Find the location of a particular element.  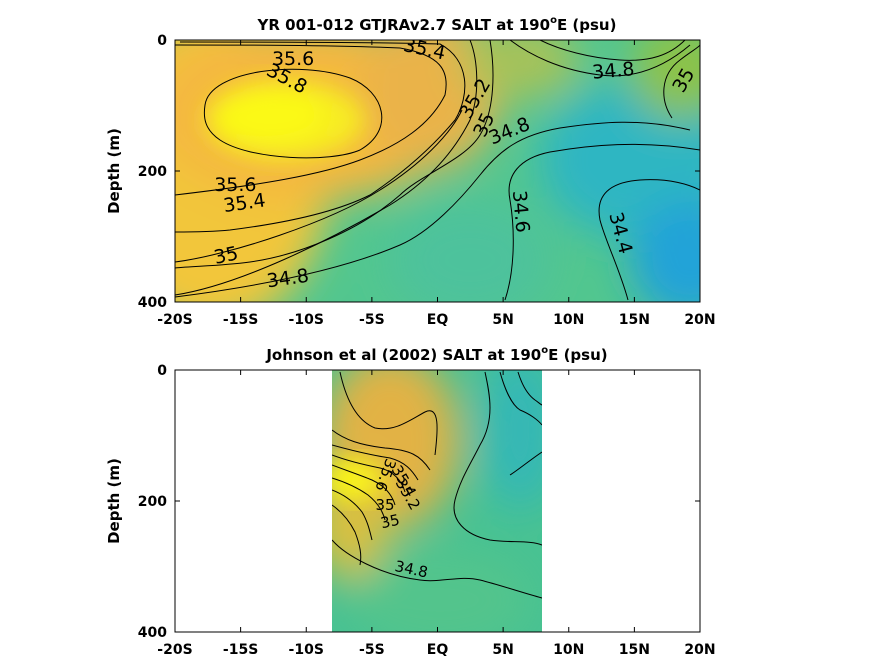

contour-label: 34.6 is located at coordinates (521, 212).